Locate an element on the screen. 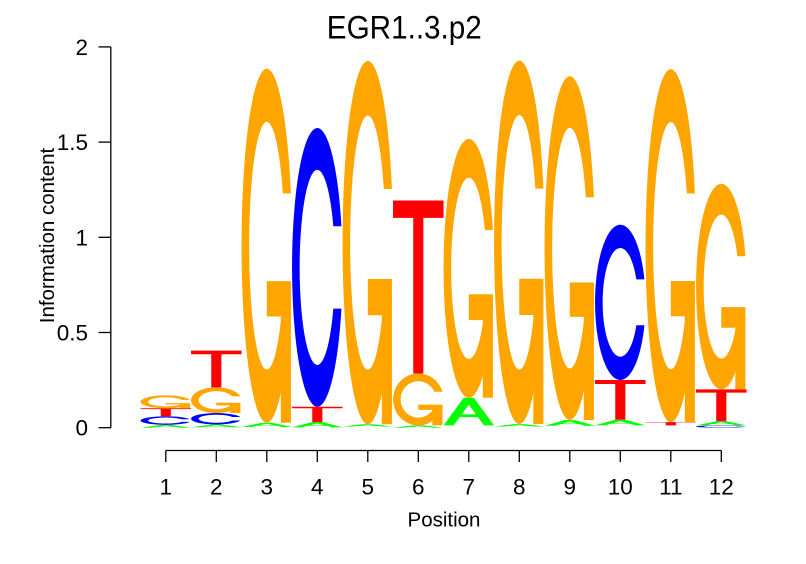 The image size is (806, 564). svg-text: 0 is located at coordinates (81, 428).